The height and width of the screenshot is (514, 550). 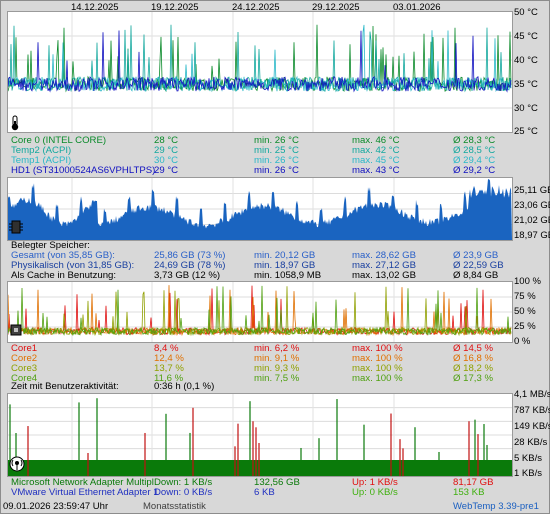 I want to click on cpu-stat-min: min. 6,2 %, so click(x=277, y=348).